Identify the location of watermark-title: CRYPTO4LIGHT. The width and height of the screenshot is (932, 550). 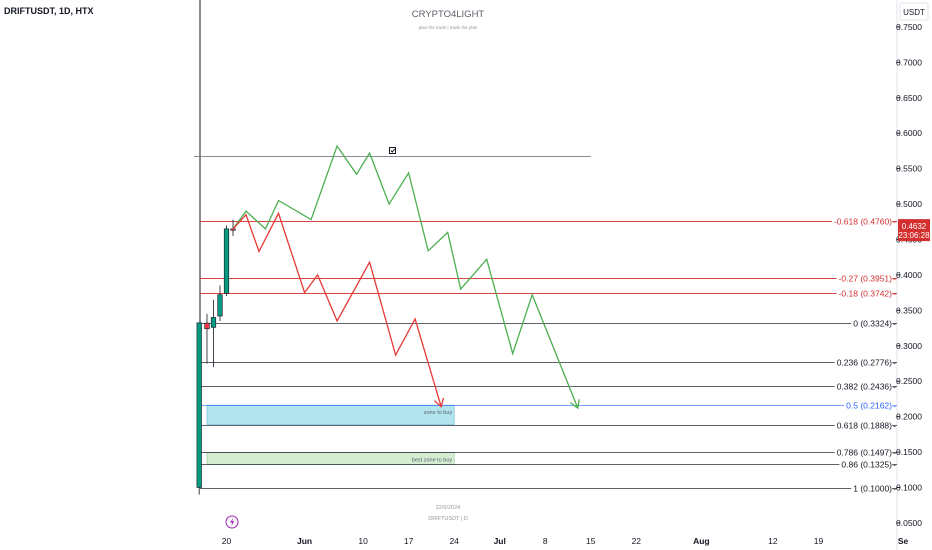
(448, 14).